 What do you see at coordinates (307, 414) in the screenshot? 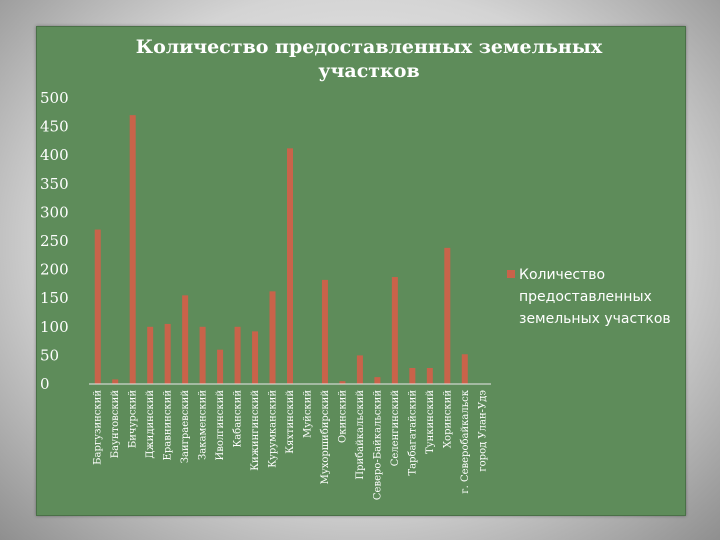
I see `x-tick-label: Муйский` at bounding box center [307, 414].